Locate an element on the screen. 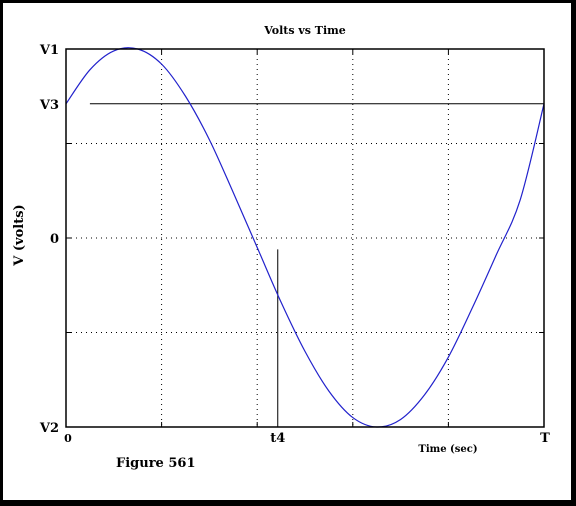 The height and width of the screenshot is (506, 576). figure-caption: Figure 561 is located at coordinates (156, 463).